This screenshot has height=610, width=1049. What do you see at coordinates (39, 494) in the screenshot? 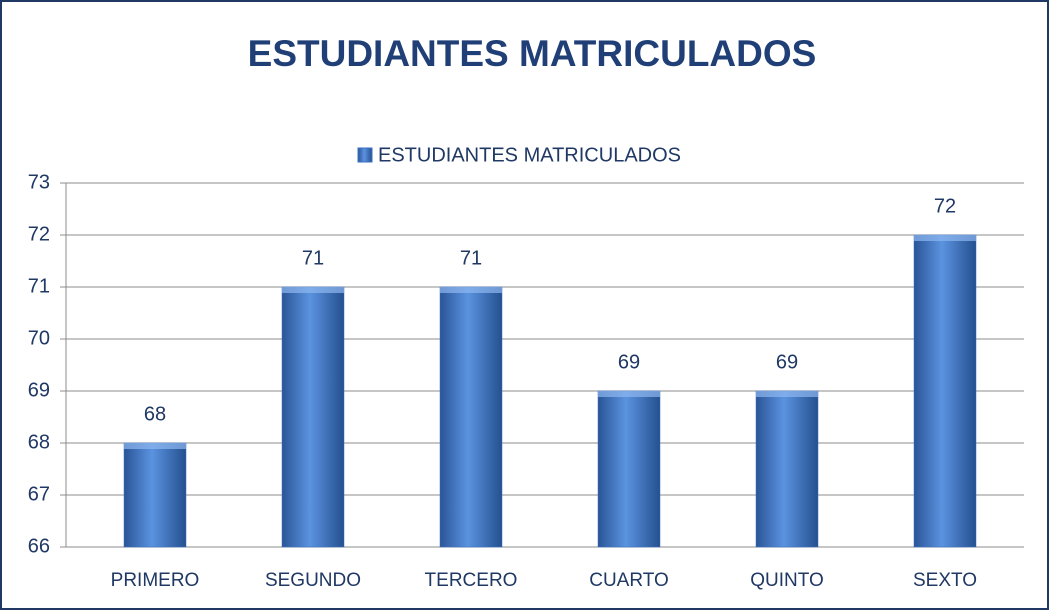
I see `y-tick-label: 67` at bounding box center [39, 494].